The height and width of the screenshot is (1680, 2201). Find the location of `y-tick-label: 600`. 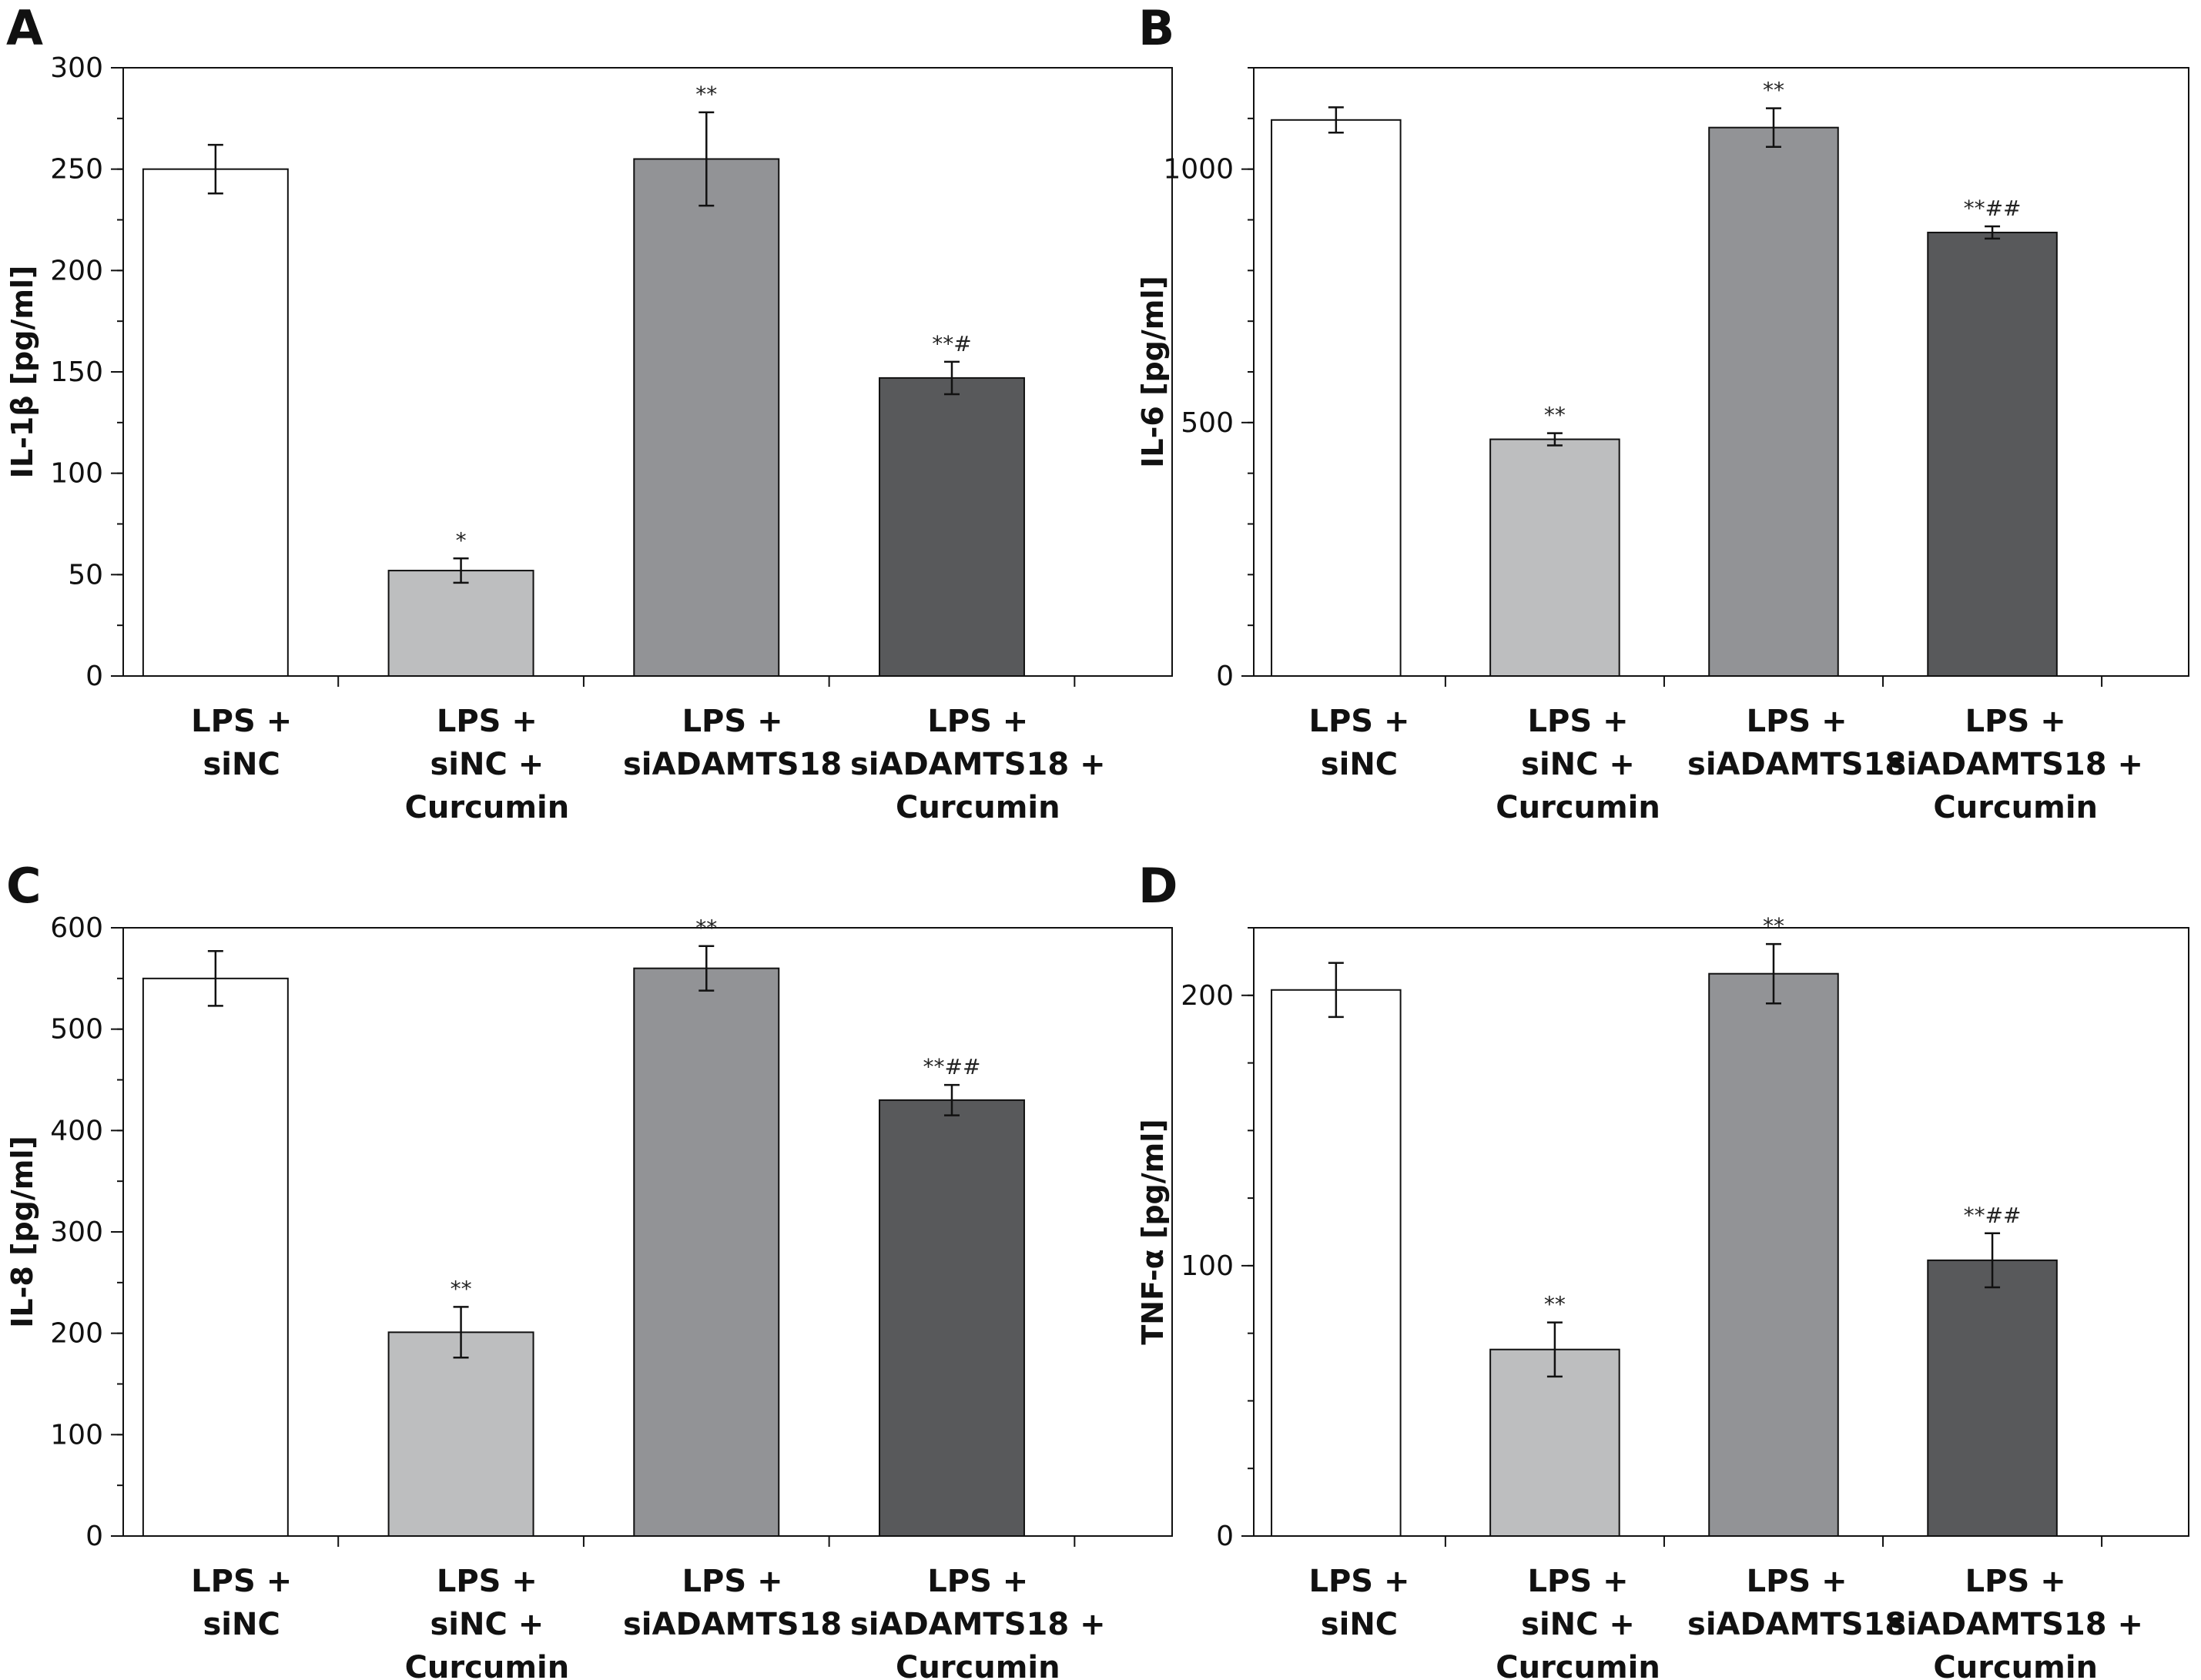

y-tick-label: 600 is located at coordinates (76, 928).